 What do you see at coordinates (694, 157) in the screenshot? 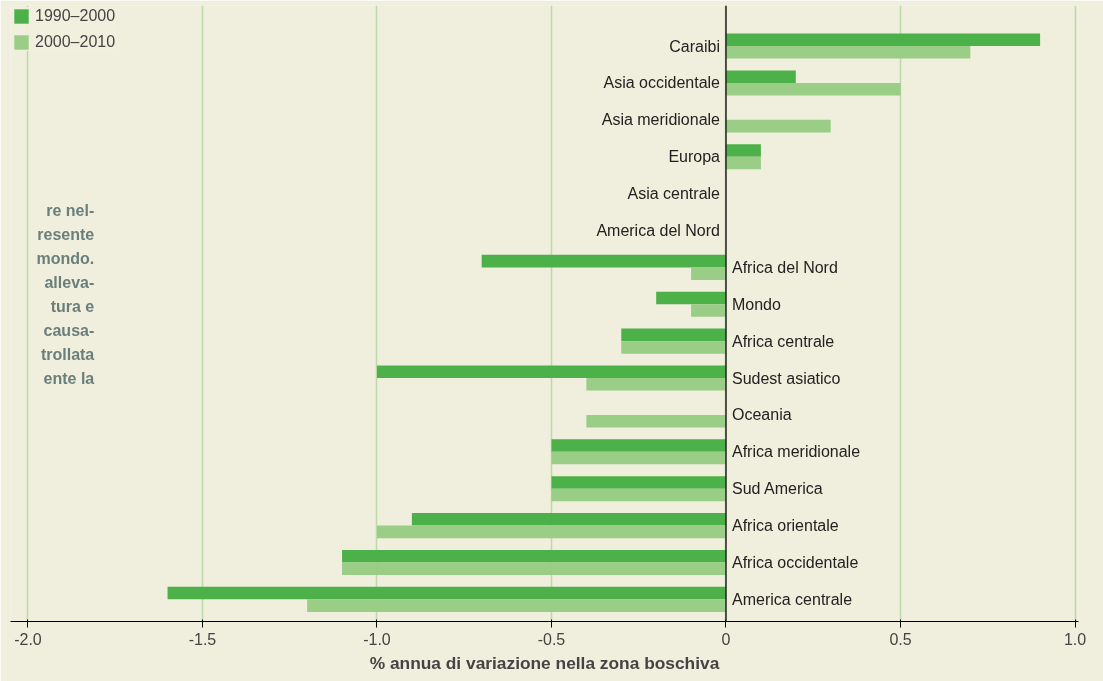
I see `y-tick-label: Europa` at bounding box center [694, 157].